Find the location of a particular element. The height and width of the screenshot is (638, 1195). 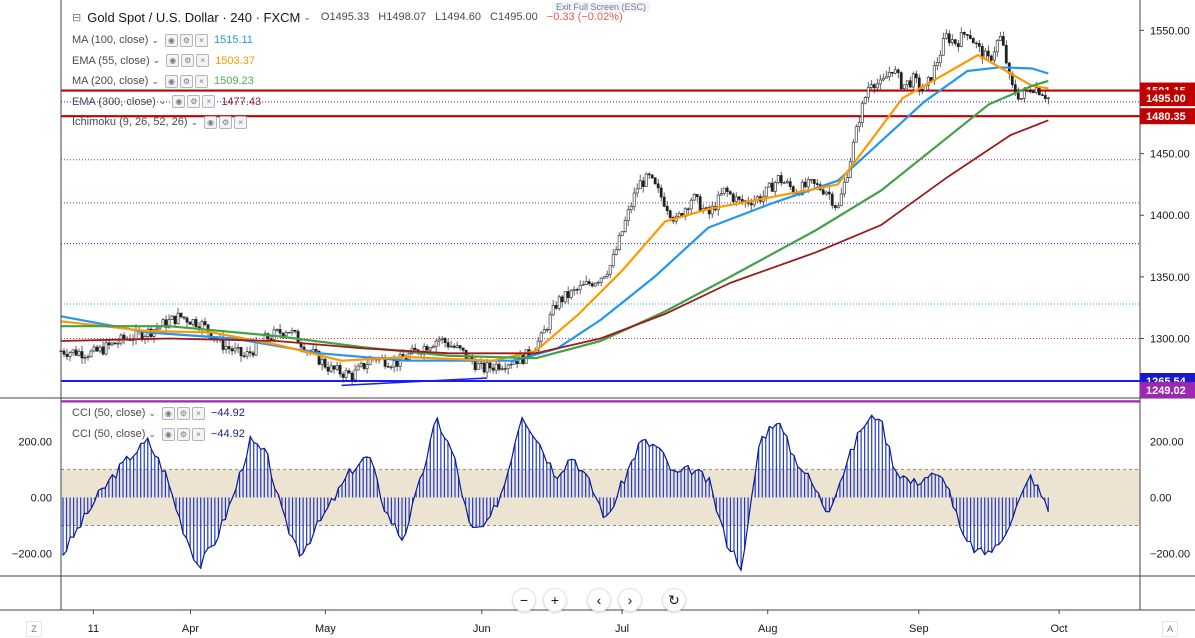

price-label-4: 1249.02 is located at coordinates (1166, 391).